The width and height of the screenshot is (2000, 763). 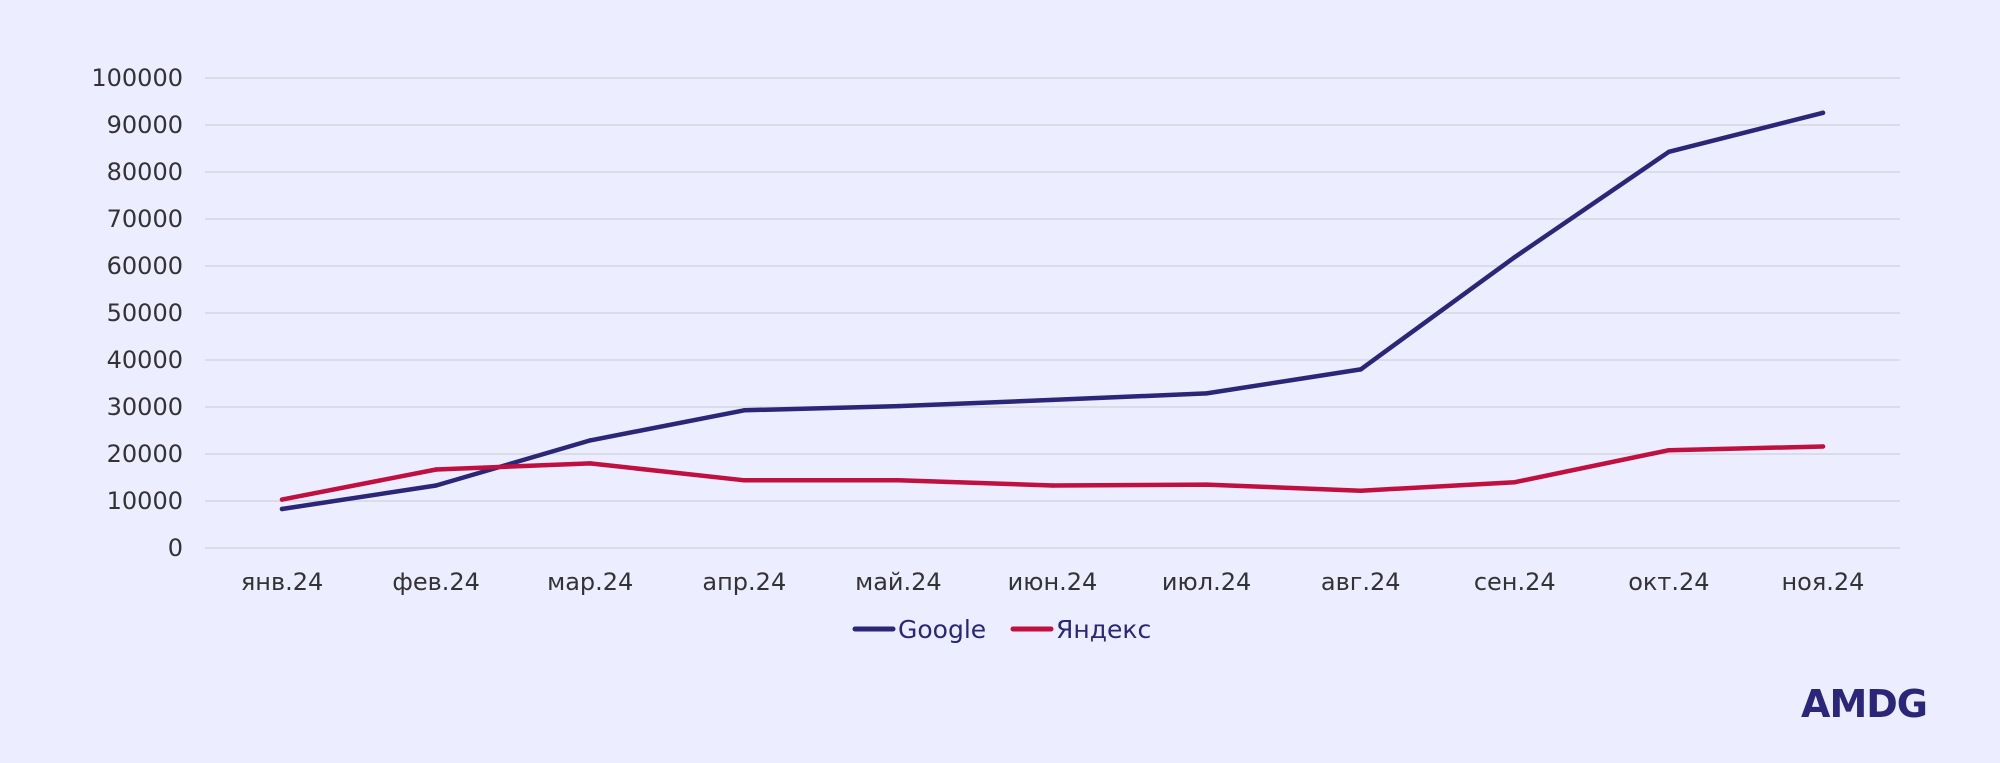 What do you see at coordinates (145, 313) in the screenshot?
I see `y-tick-label: 50000` at bounding box center [145, 313].